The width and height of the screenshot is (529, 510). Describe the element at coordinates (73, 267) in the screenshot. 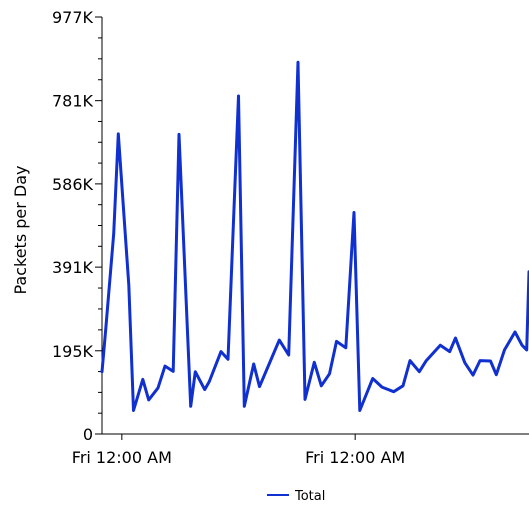

I see `y-tick-label: 391K` at that location.